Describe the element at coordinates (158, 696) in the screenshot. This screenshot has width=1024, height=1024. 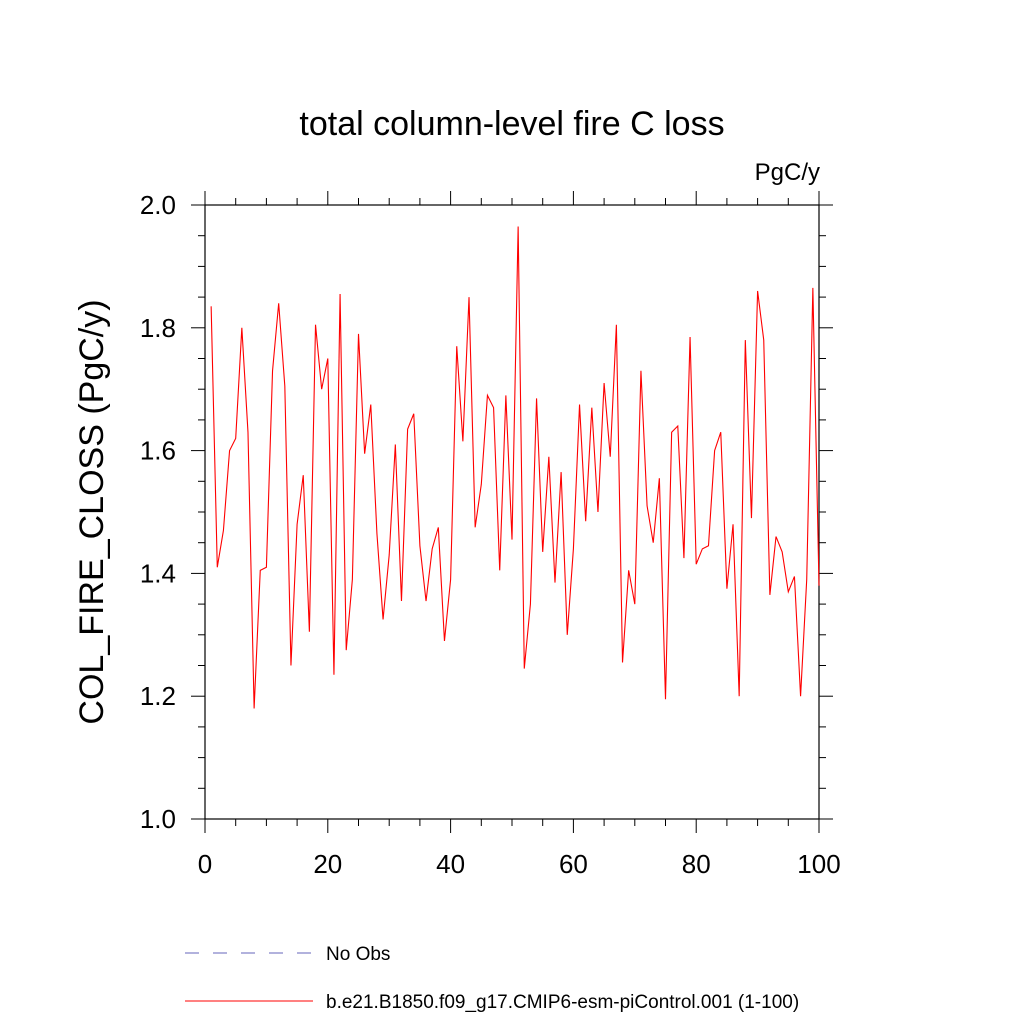
I see `y-tick-label: 1.2` at that location.